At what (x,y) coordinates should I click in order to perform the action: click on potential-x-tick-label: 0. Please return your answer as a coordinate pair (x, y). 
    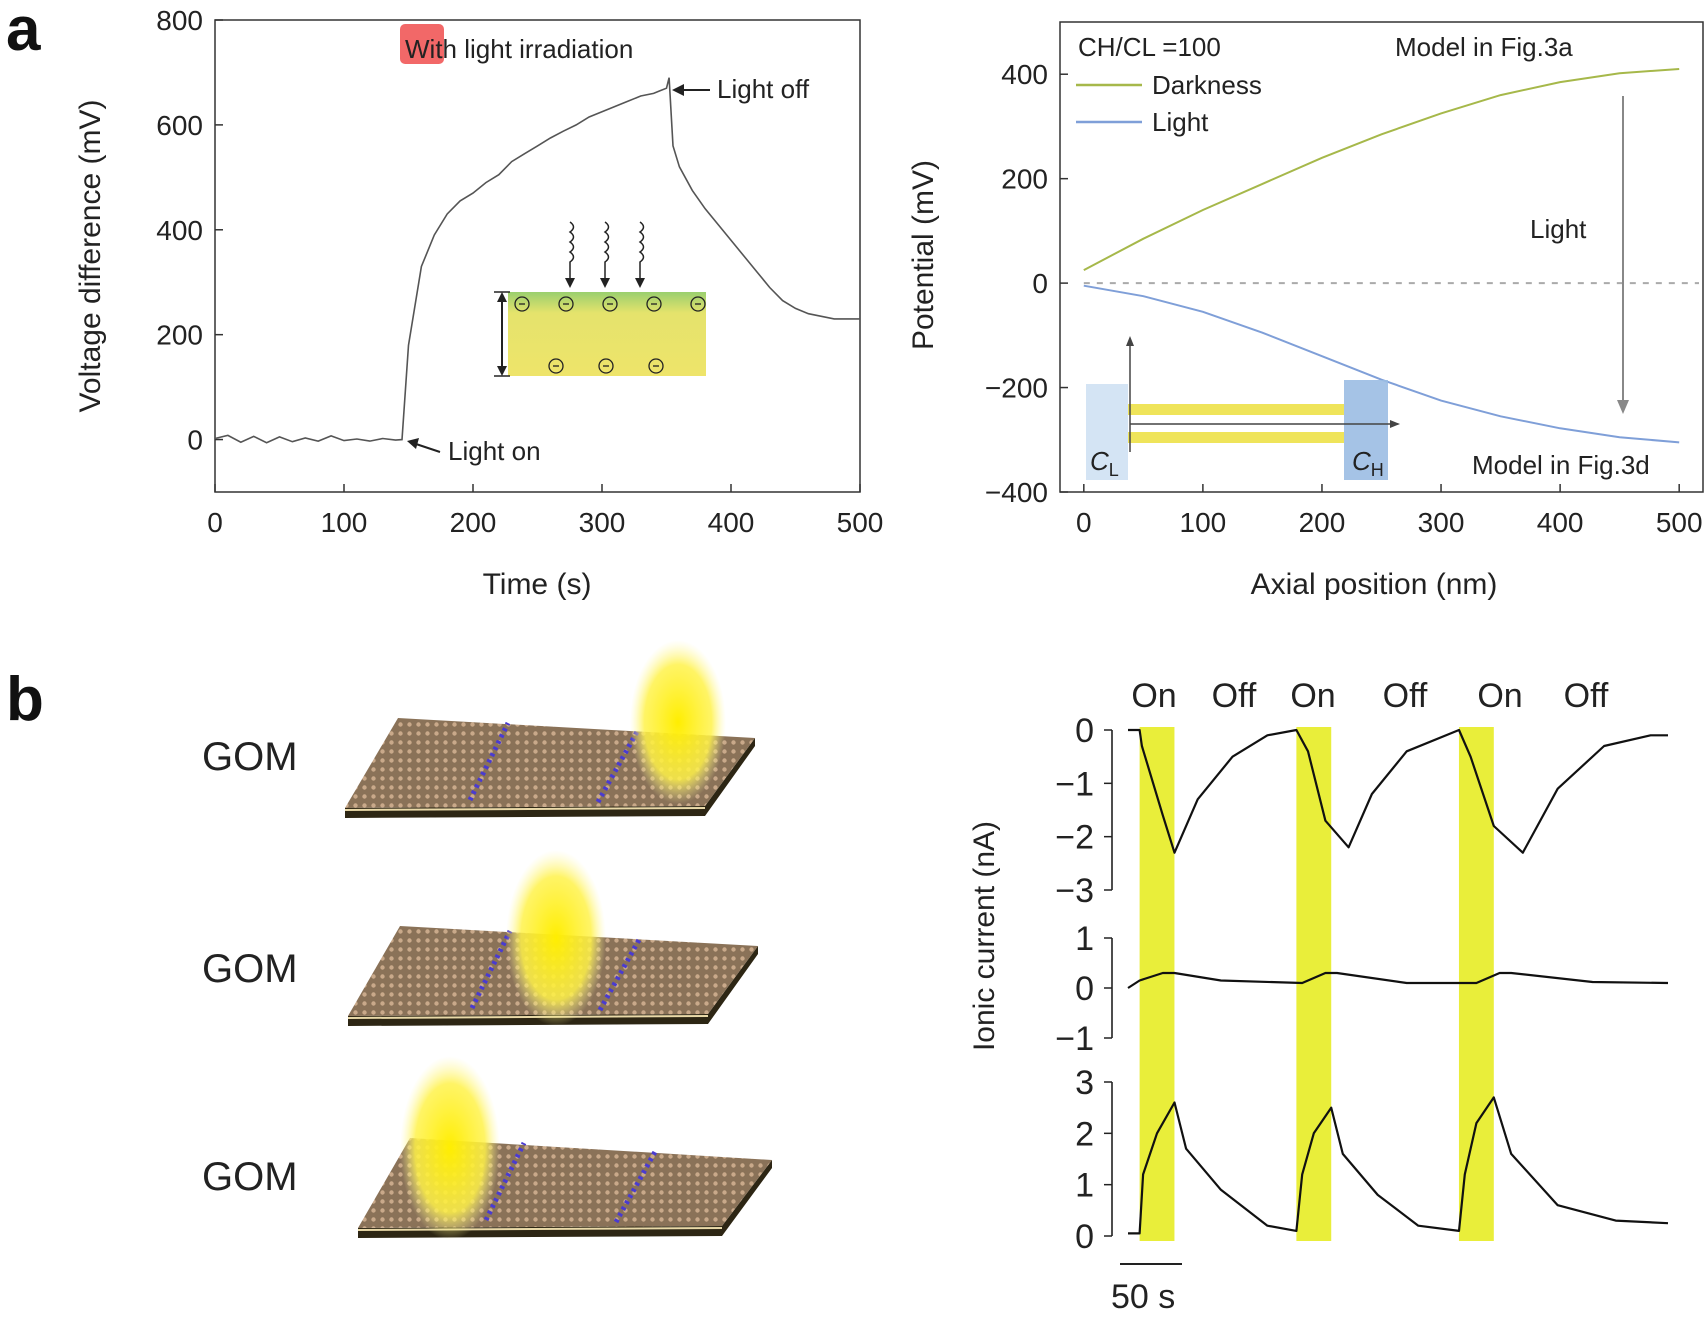
    Looking at the image, I should click on (1084, 522).